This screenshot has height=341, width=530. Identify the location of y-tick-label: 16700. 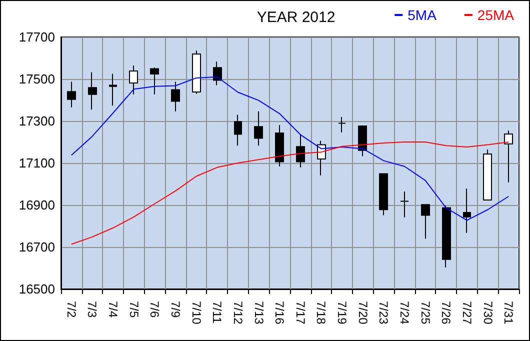
(36, 247).